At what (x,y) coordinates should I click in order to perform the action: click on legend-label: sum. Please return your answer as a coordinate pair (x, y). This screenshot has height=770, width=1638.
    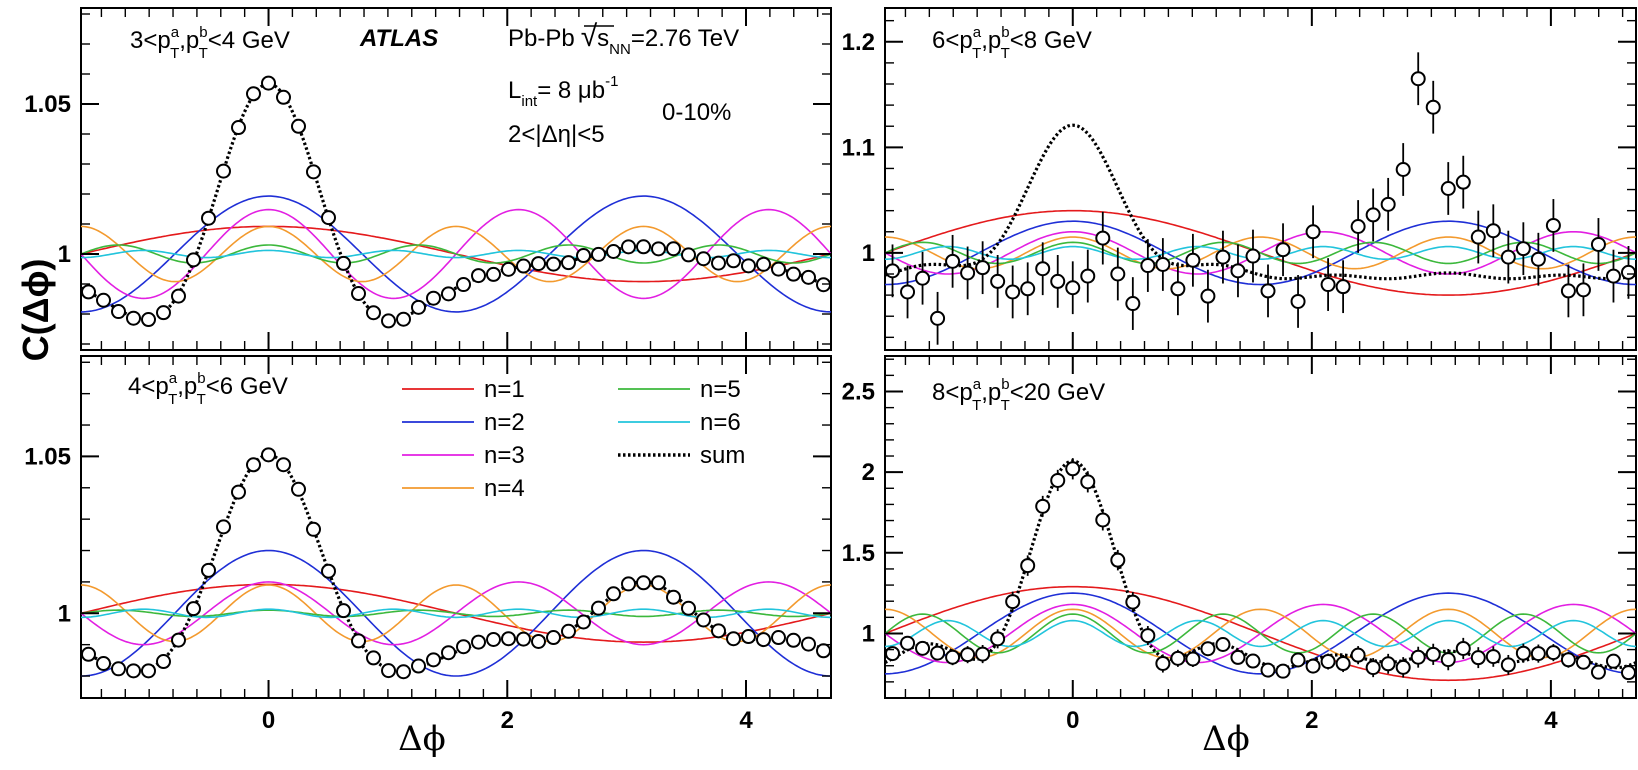
    Looking at the image, I should click on (722, 455).